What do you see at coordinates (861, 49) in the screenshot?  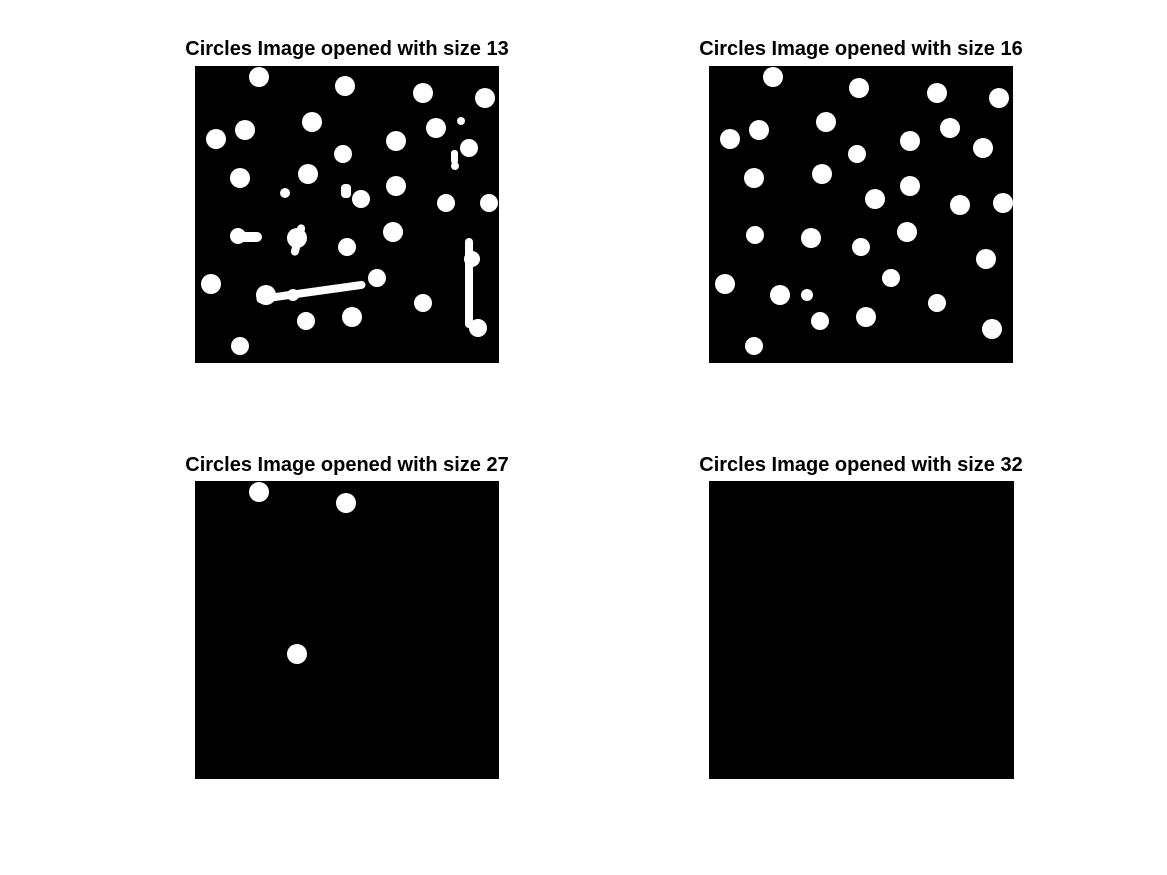 I see `panel-title-size-16: Circles Image opened with size 16` at bounding box center [861, 49].